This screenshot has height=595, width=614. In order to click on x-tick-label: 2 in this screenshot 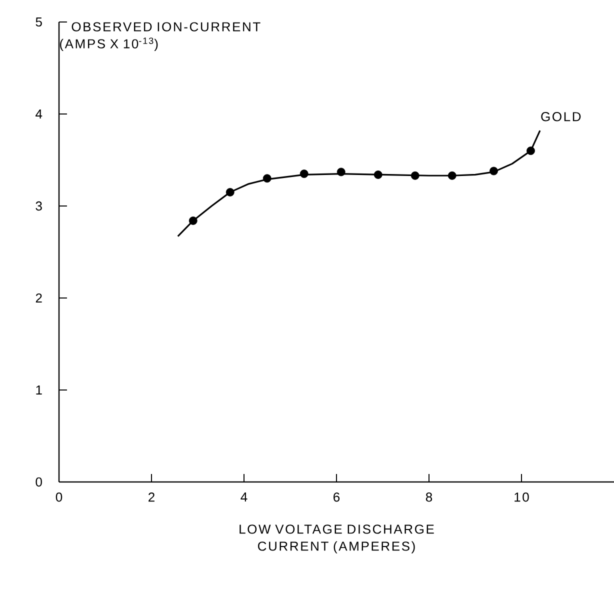, I will do `click(151, 497)`.